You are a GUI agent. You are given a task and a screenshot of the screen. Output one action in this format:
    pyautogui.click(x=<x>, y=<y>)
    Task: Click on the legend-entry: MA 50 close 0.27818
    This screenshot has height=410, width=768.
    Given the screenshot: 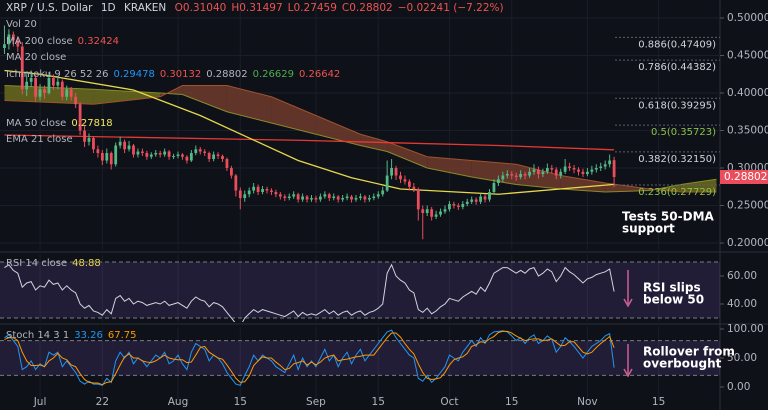 What is the action you would take?
    pyautogui.click(x=62, y=124)
    